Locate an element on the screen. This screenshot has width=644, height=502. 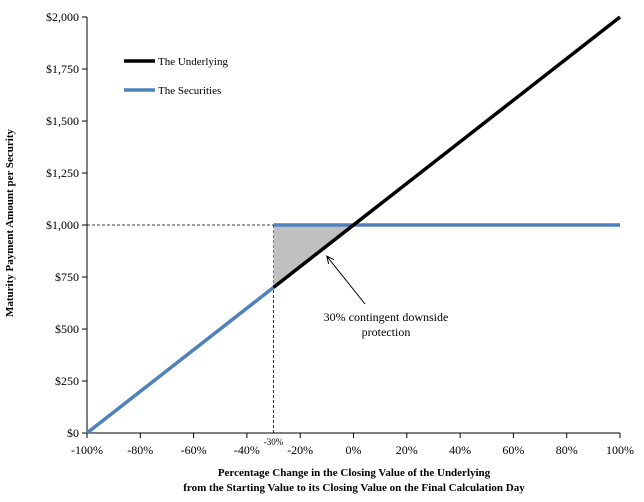
x-tick-label: 0% is located at coordinates (354, 450).